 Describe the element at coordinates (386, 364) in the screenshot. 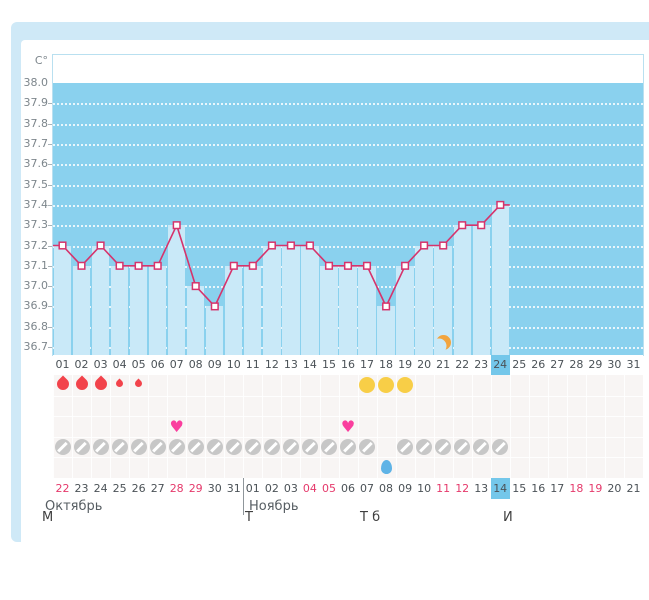

I see `day-axis-label: 18` at that location.